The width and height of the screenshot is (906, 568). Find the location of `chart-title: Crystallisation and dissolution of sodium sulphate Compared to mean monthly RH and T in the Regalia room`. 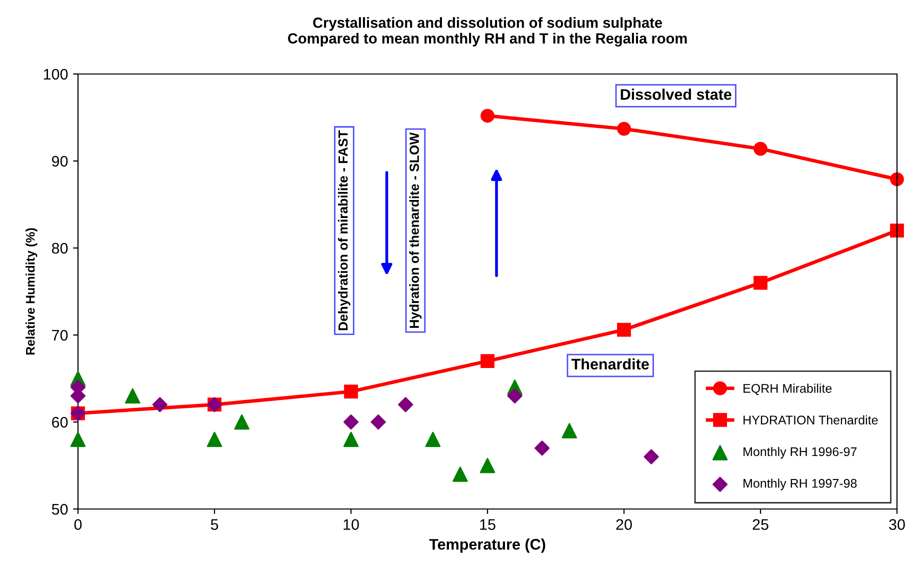

chart-title: Crystallisation and dissolution of sodium sulphate Compared to mean monthly RH and T in the Regalia room is located at coordinates (487, 32).